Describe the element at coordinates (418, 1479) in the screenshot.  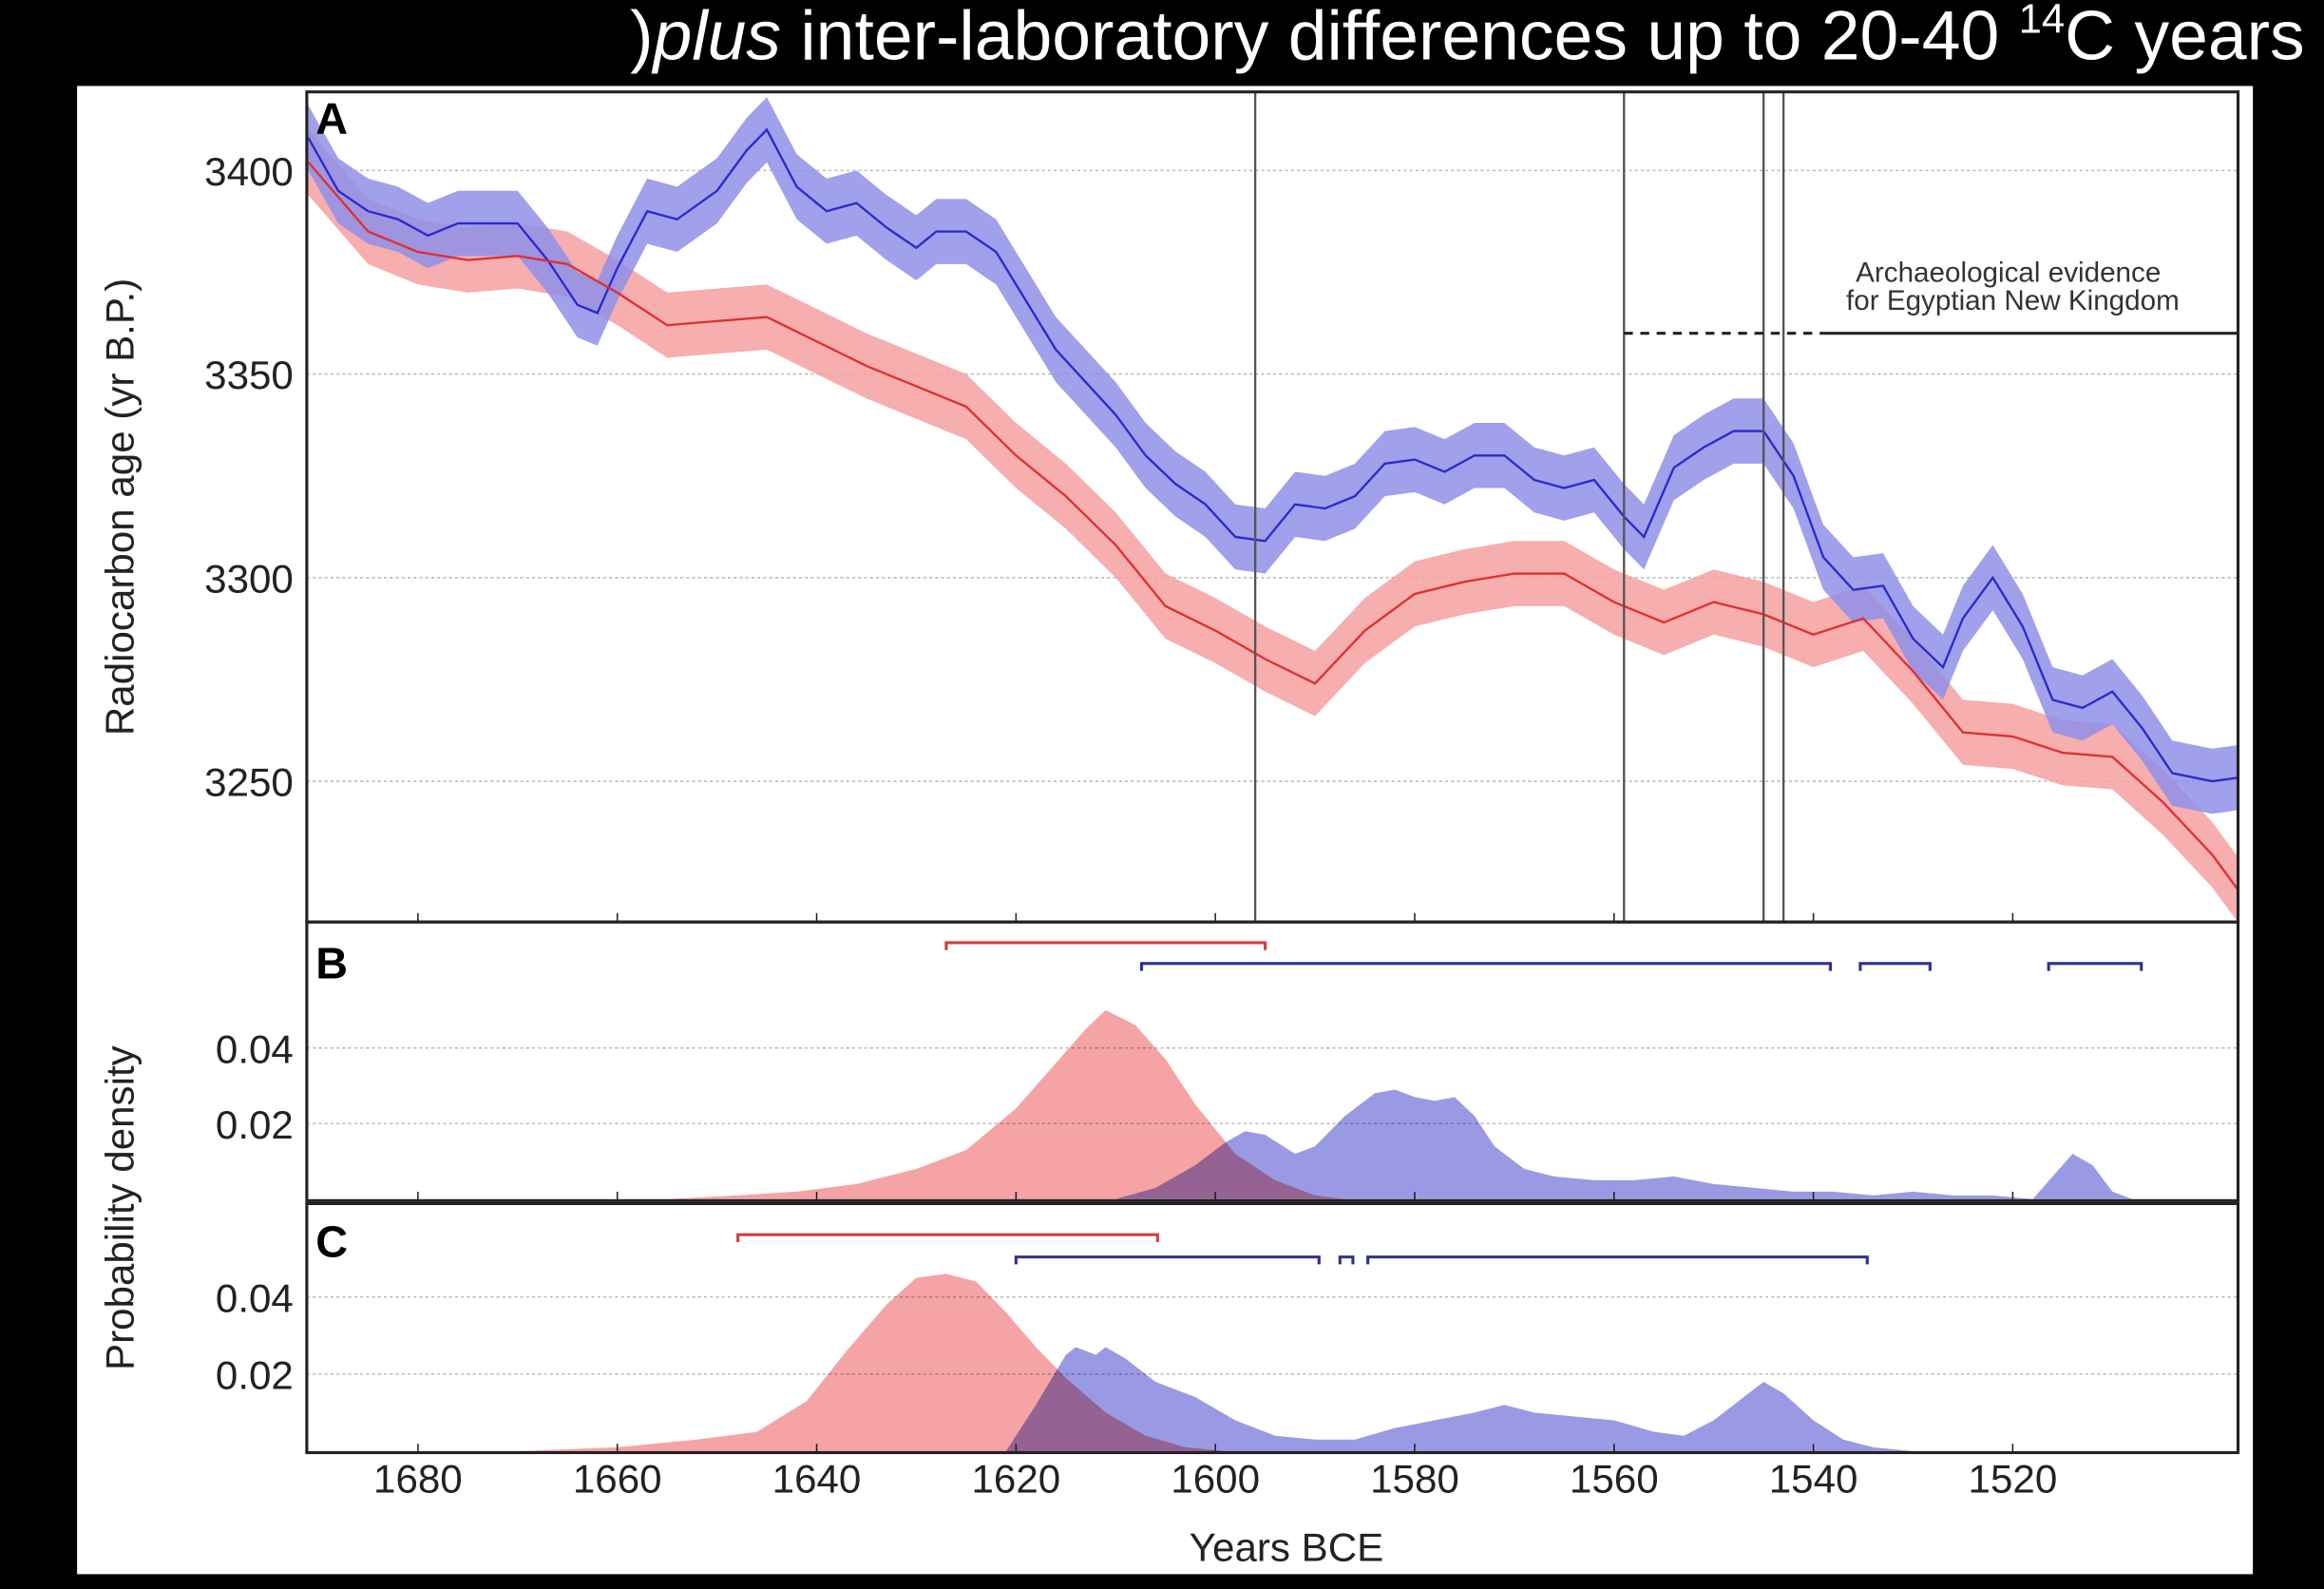
I see `x-tick-label: 1680` at that location.